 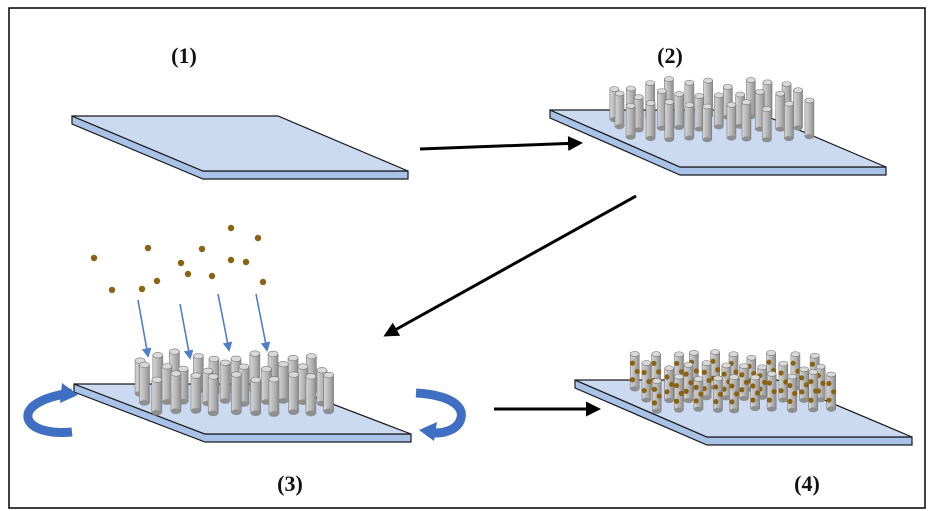 I want to click on deposition-arrow-2-icon, so click(x=225, y=322).